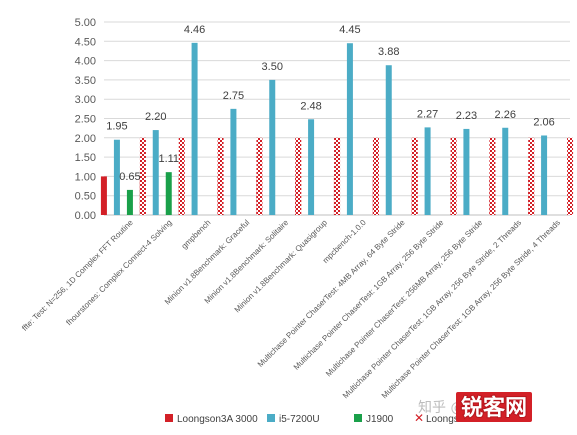 The height and width of the screenshot is (435, 577). I want to click on logo-text: 锐客网, so click(494, 408).